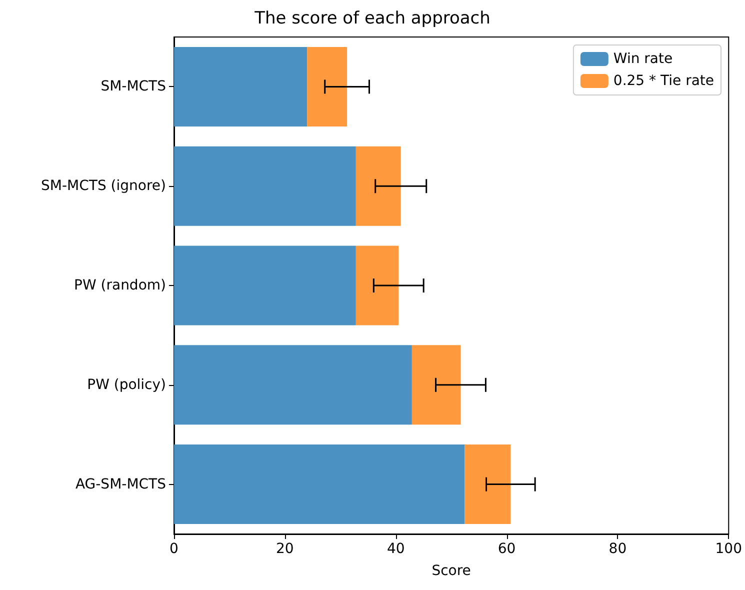  Describe the element at coordinates (395, 549) in the screenshot. I see `x-tick-label: 40` at that location.